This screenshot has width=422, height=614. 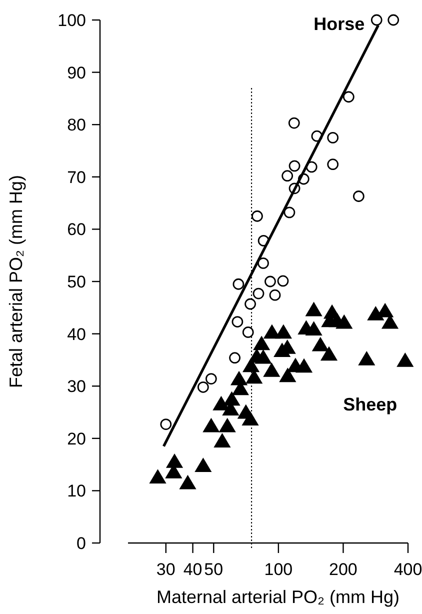 I want to click on y-tick-label: 0, so click(x=81, y=543).